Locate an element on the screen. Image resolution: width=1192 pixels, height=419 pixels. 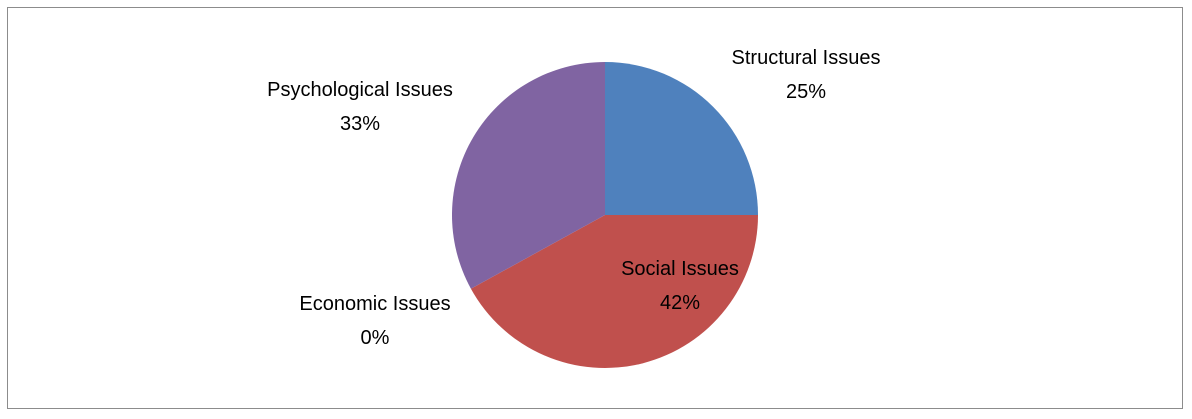
label-structural-issues-name: Structural Issues is located at coordinates (806, 58).